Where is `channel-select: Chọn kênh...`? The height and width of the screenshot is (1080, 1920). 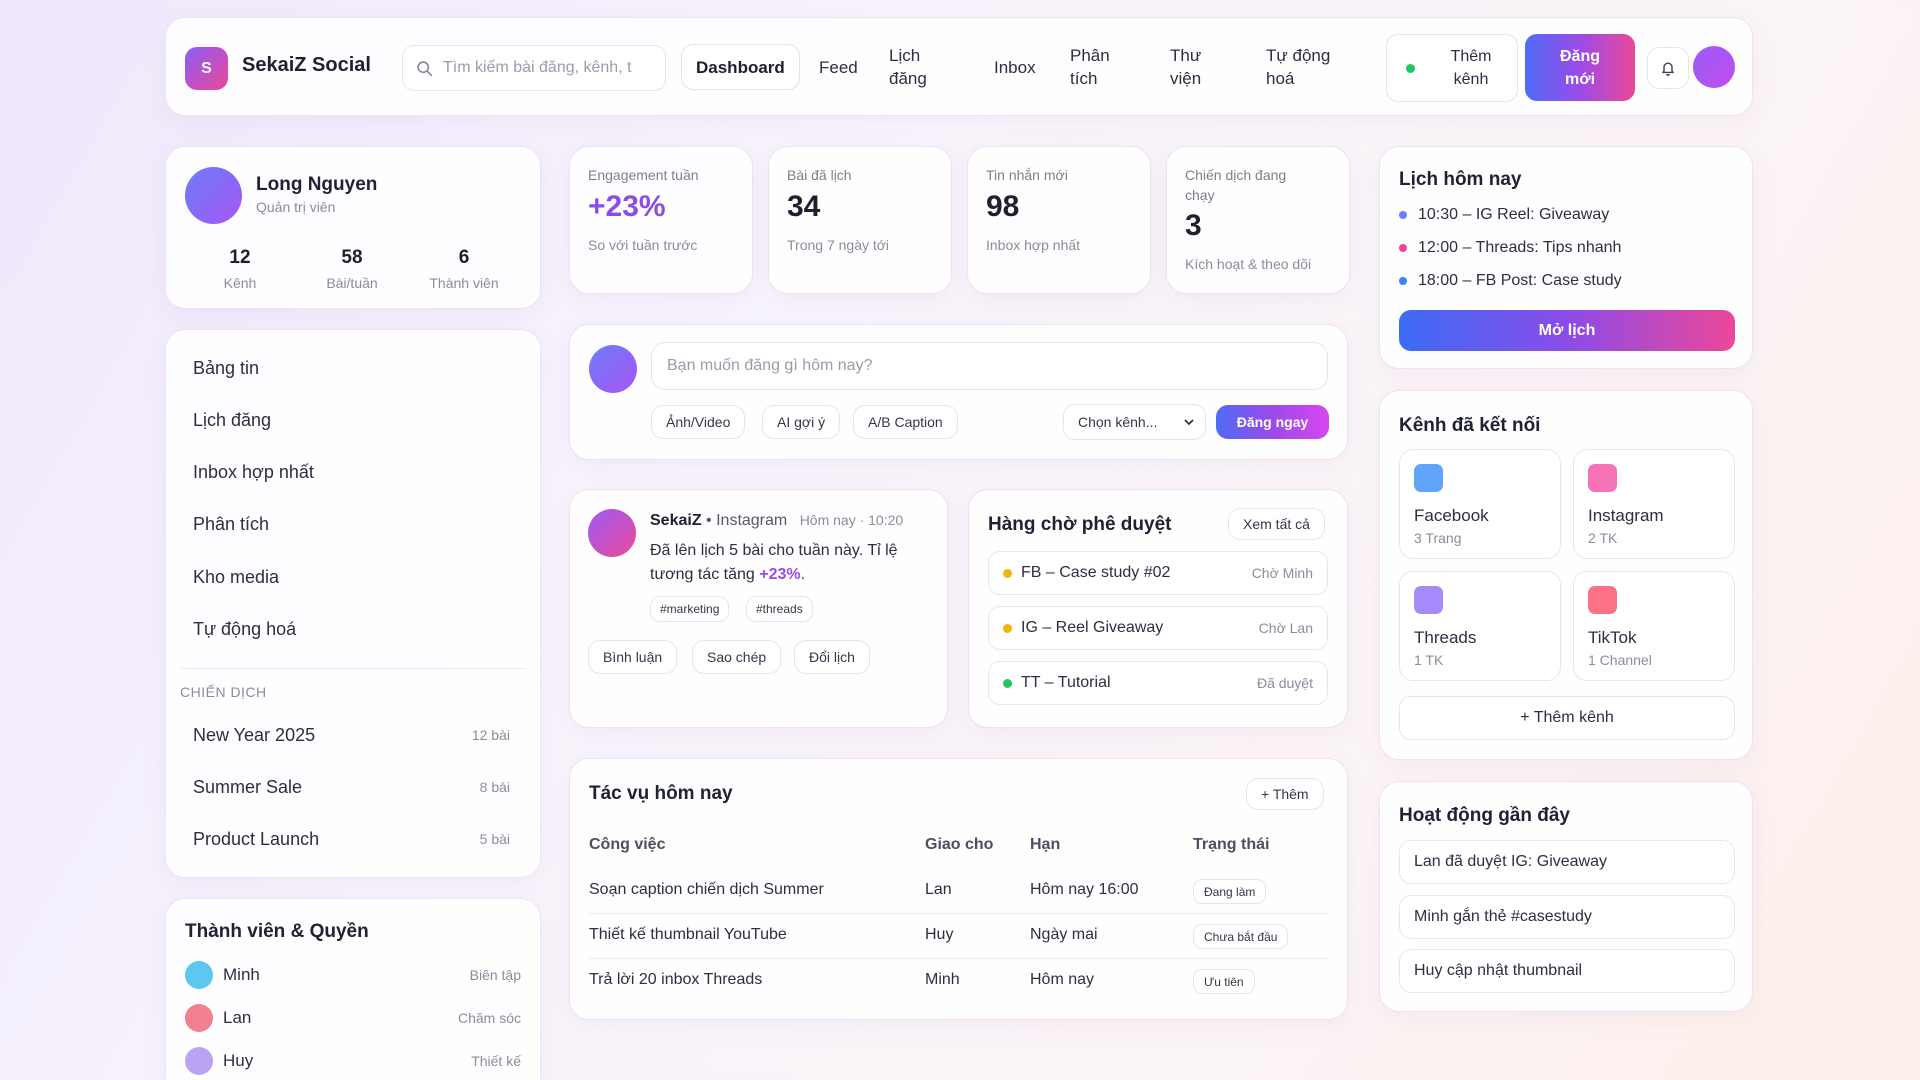
channel-select: Chọn kênh... is located at coordinates (1134, 422).